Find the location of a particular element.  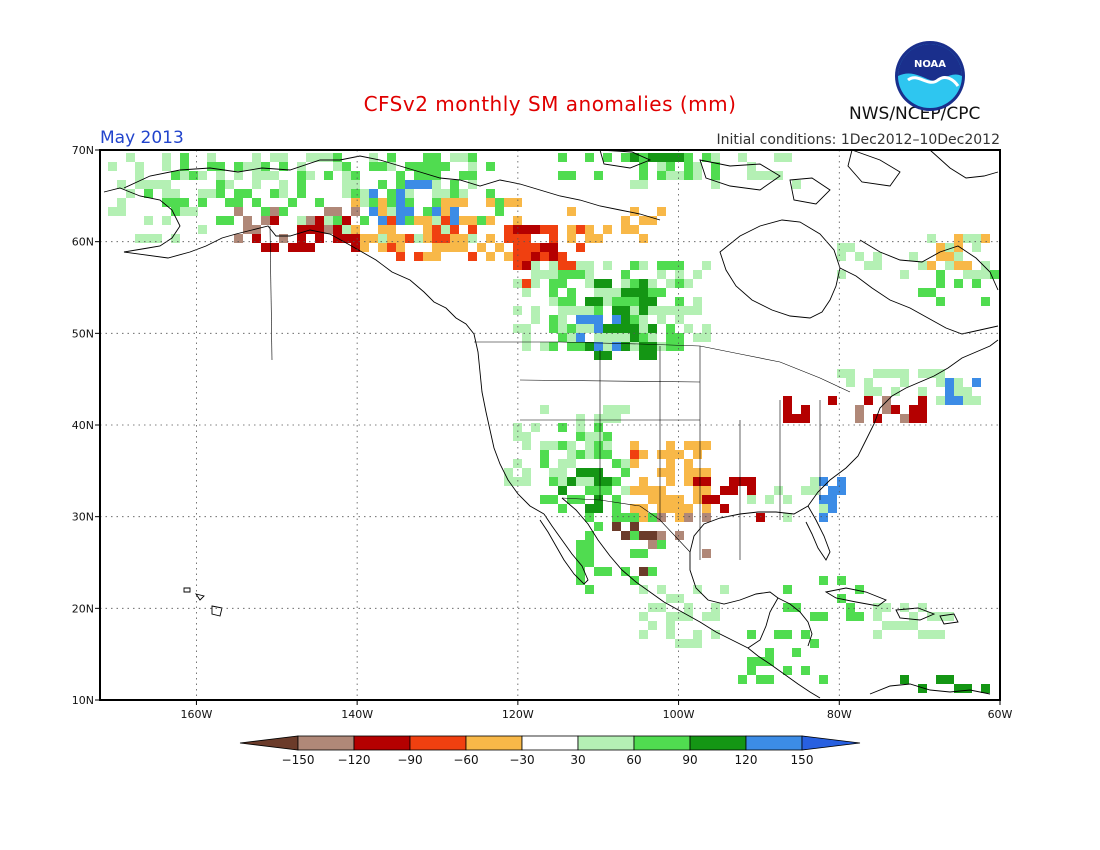

lat-tick-label: 70N is located at coordinates (83, 150).